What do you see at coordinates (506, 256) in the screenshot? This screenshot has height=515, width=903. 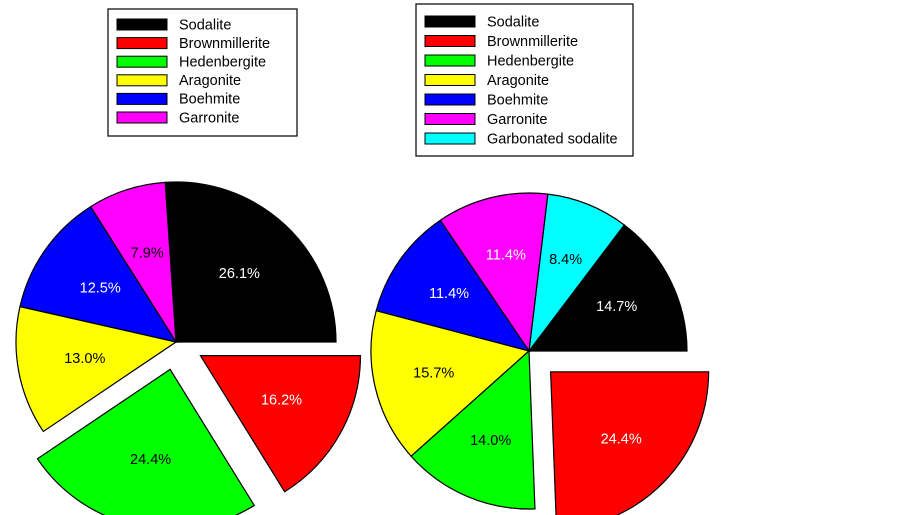 I see `slice-label-garronite: 11.4%` at bounding box center [506, 256].